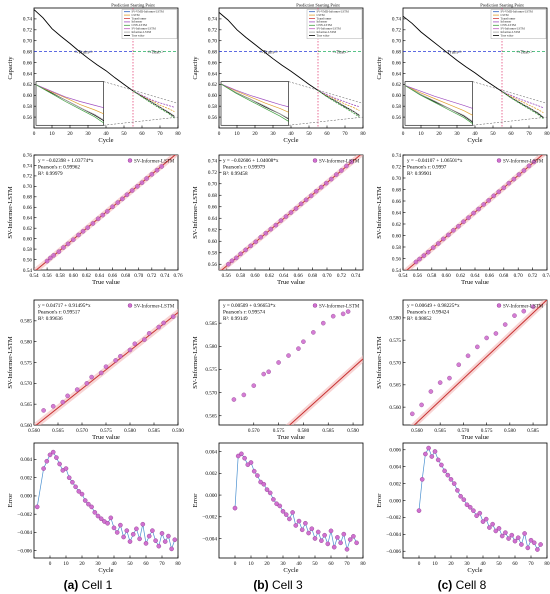  What do you see at coordinates (347, 564) in the screenshot?
I see `cell-3-error-xtick-label: 70` at bounding box center [347, 564].